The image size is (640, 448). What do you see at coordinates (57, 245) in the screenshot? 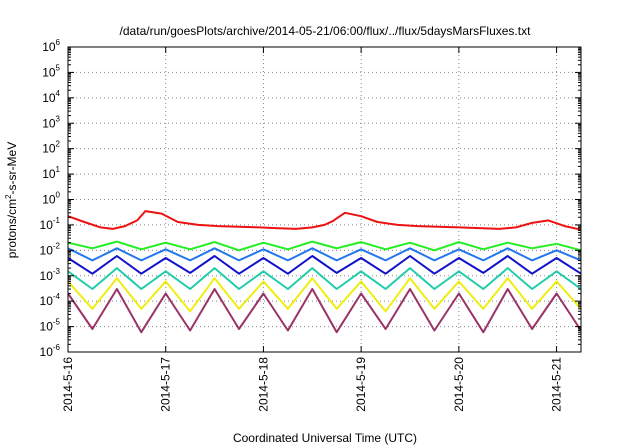
I see `y-tick-exponent: -2` at bounding box center [57, 245].